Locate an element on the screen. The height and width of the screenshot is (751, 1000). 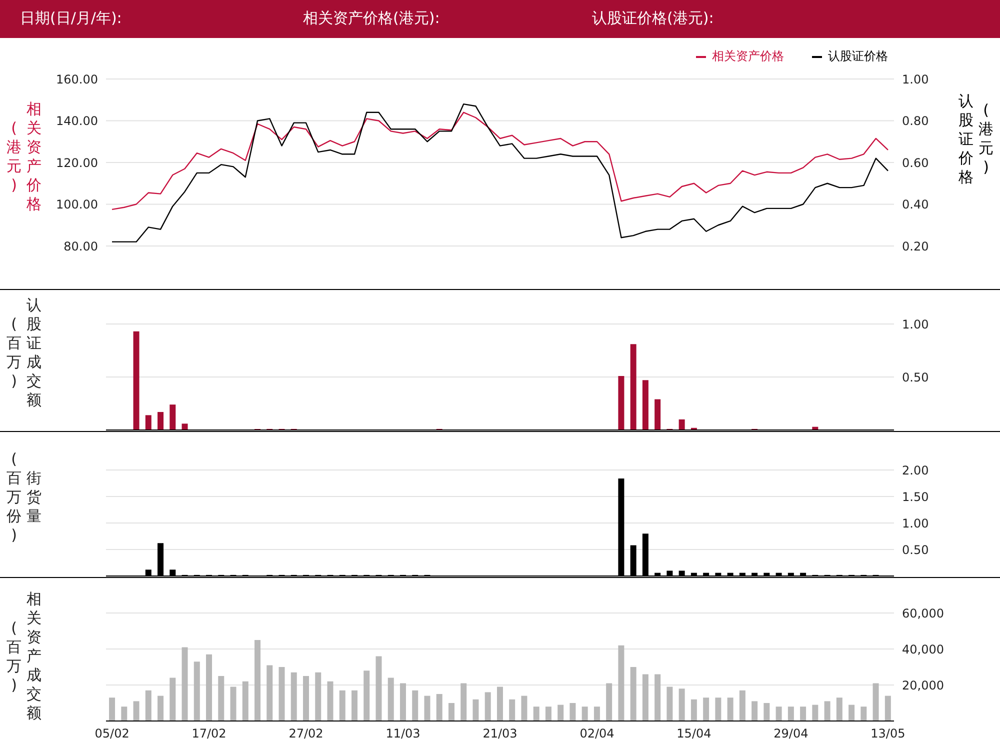
x-tick-label: 05/02 is located at coordinates (112, 733).